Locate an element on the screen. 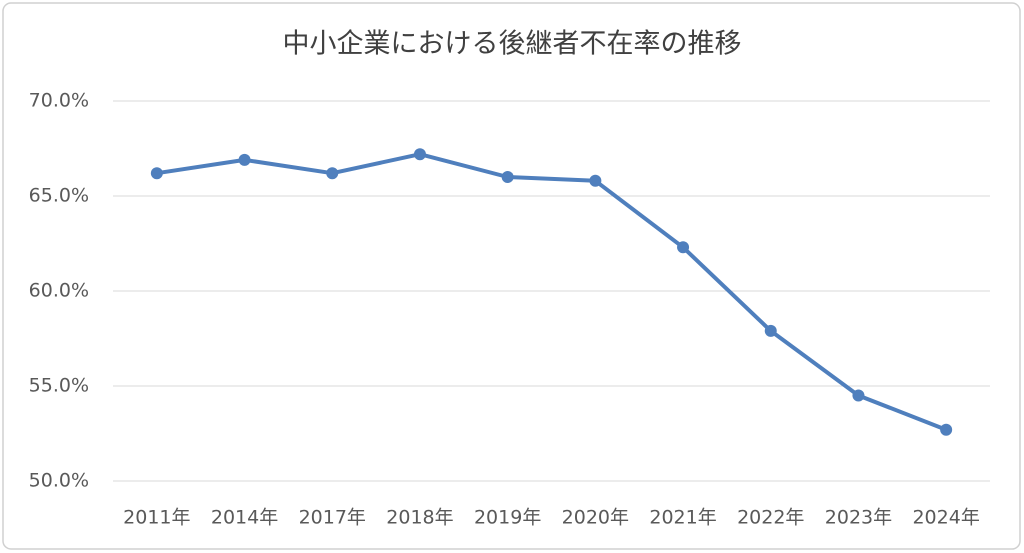 The height and width of the screenshot is (553, 1024). x-tick-label: 2017年 is located at coordinates (332, 518).